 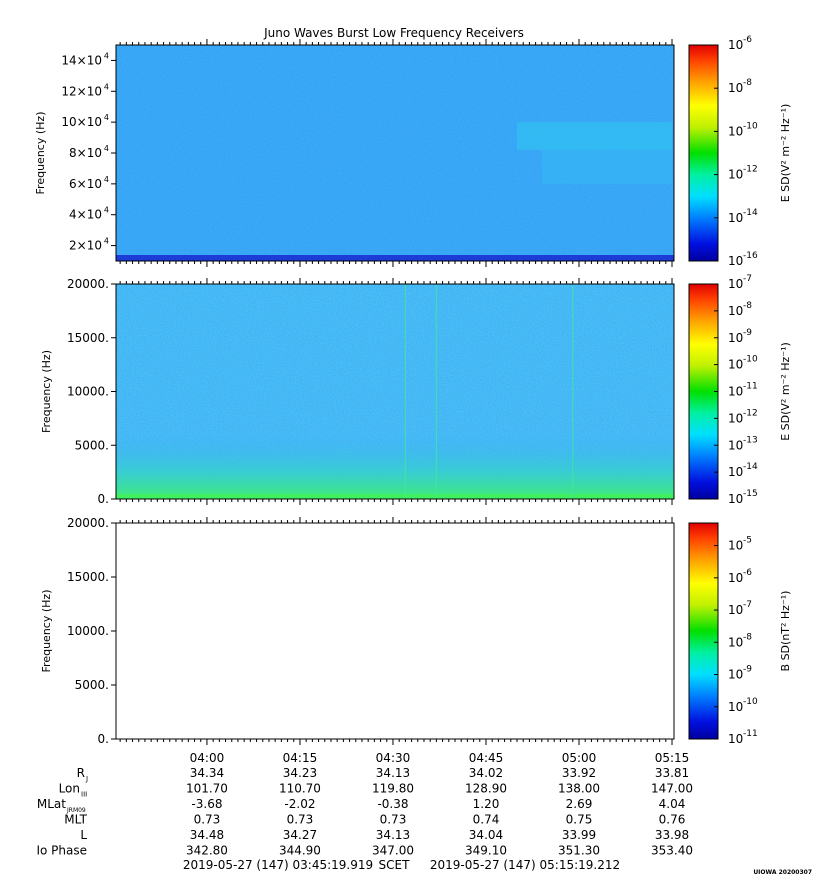 I want to click on ephemeris-value: 1.20, so click(x=486, y=804).